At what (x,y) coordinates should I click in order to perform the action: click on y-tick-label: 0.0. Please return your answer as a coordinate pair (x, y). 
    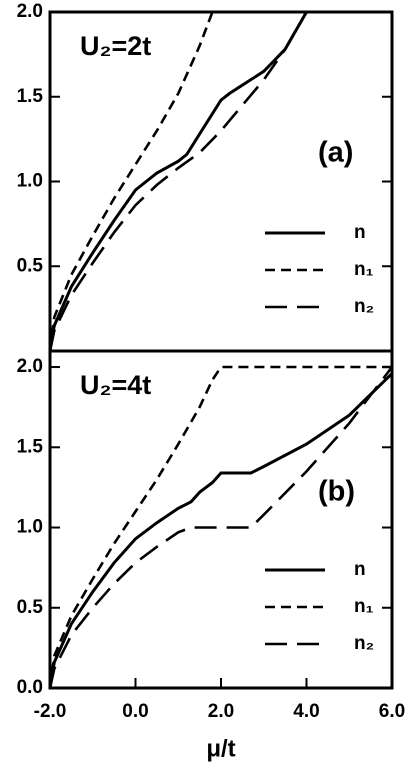
    Looking at the image, I should click on (30, 687).